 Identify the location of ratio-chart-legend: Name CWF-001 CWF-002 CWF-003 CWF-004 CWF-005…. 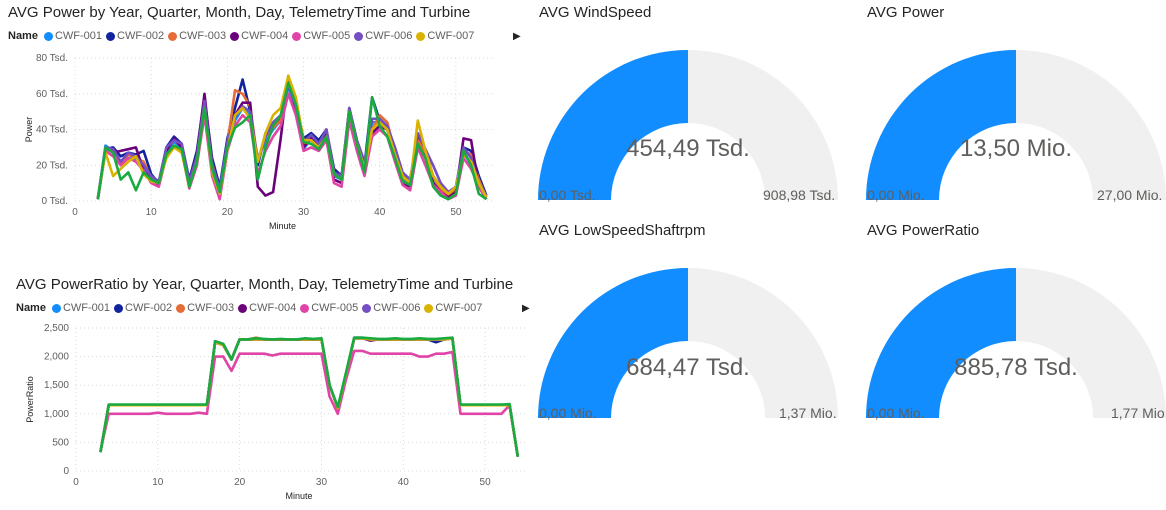
(251, 308).